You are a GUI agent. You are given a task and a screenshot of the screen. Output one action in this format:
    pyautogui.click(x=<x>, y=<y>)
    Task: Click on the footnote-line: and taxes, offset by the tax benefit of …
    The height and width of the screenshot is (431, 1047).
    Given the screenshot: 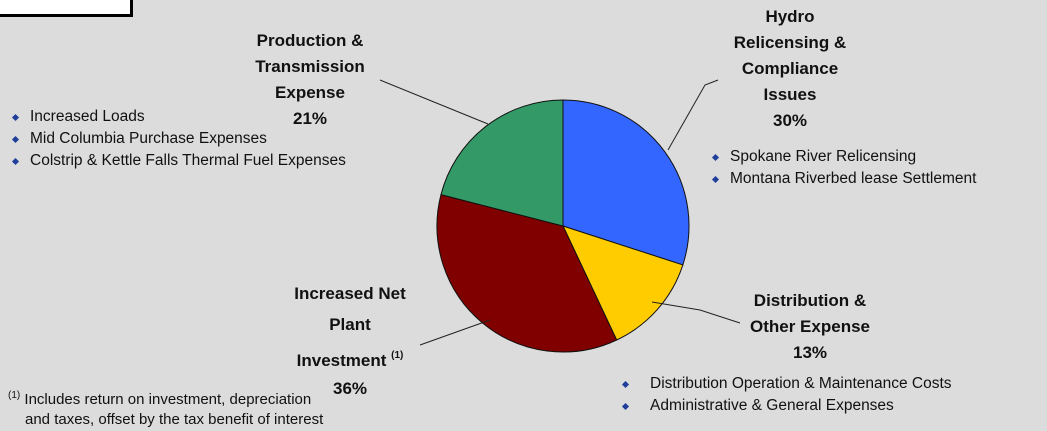 What is the action you would take?
    pyautogui.click(x=174, y=419)
    